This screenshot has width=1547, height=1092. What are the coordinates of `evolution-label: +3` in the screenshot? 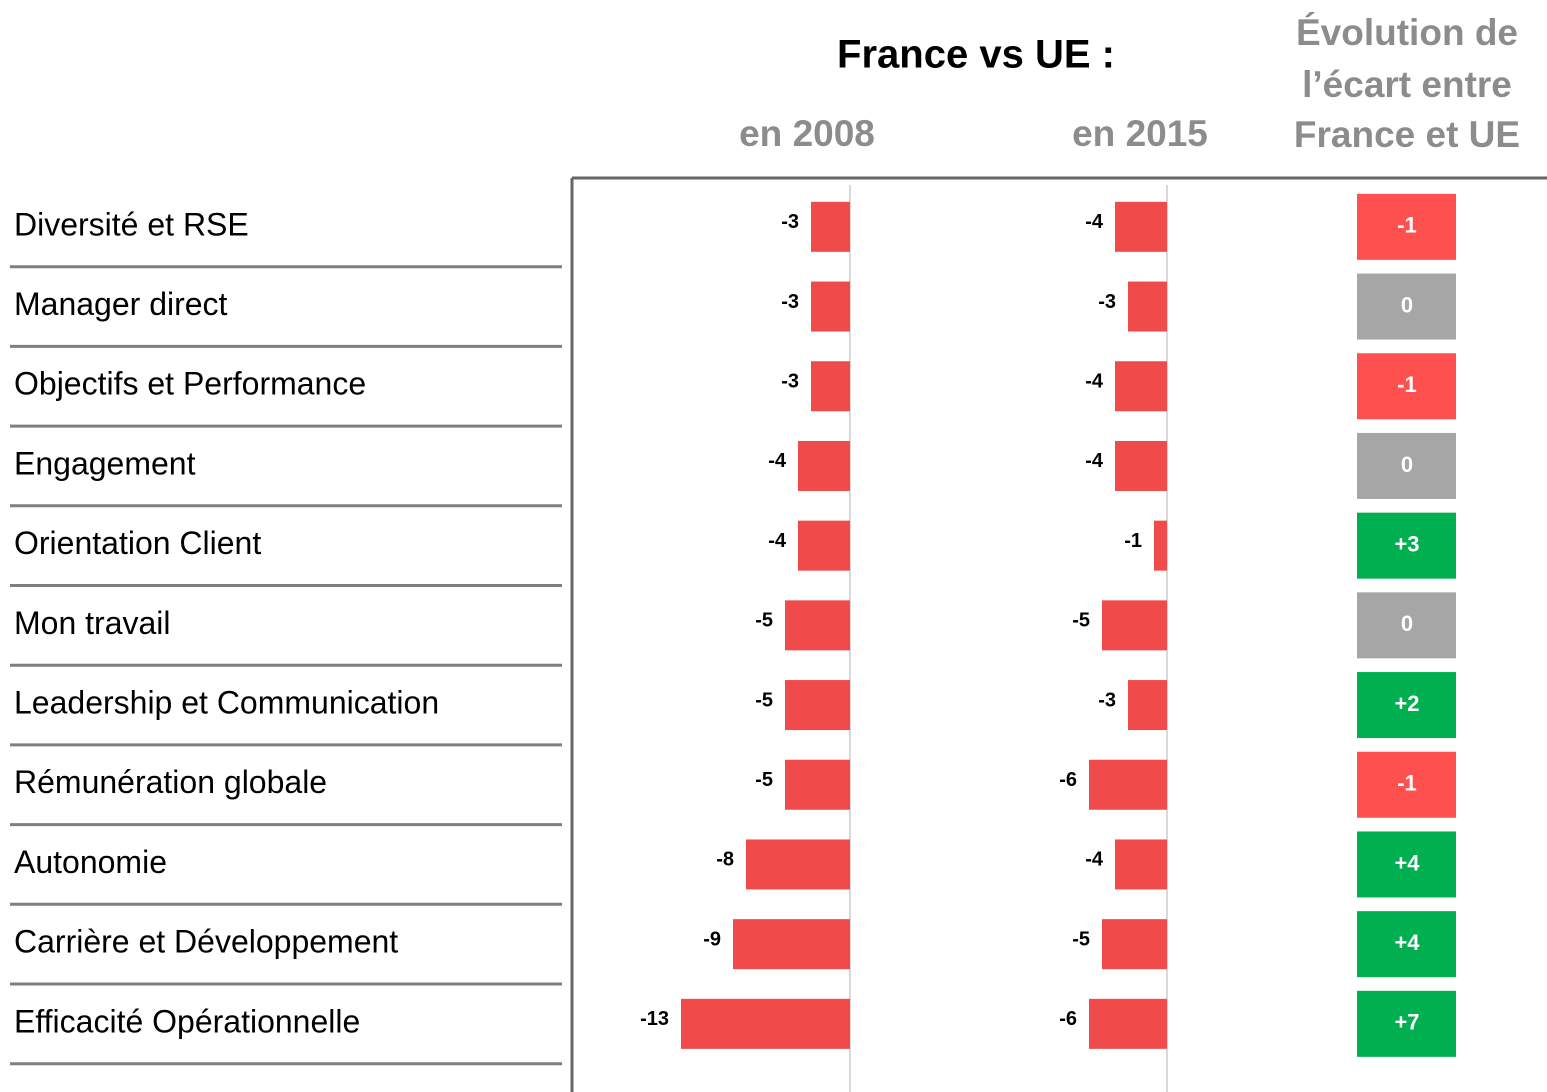 It's located at (1406, 543).